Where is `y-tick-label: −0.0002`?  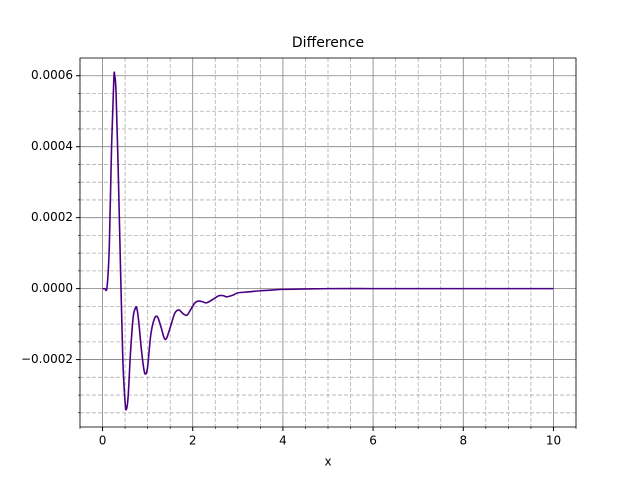
y-tick-label: −0.0002 is located at coordinates (47, 359).